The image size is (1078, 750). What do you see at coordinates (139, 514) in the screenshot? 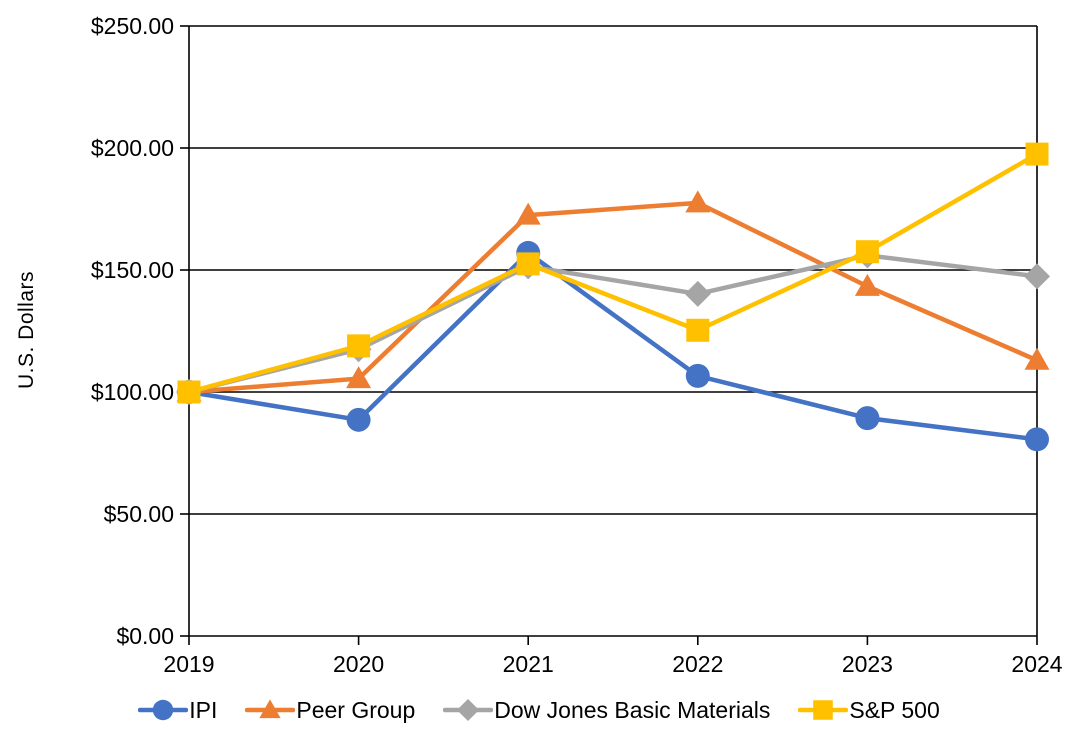
I see `y-tick-label: $50.00` at bounding box center [139, 514].